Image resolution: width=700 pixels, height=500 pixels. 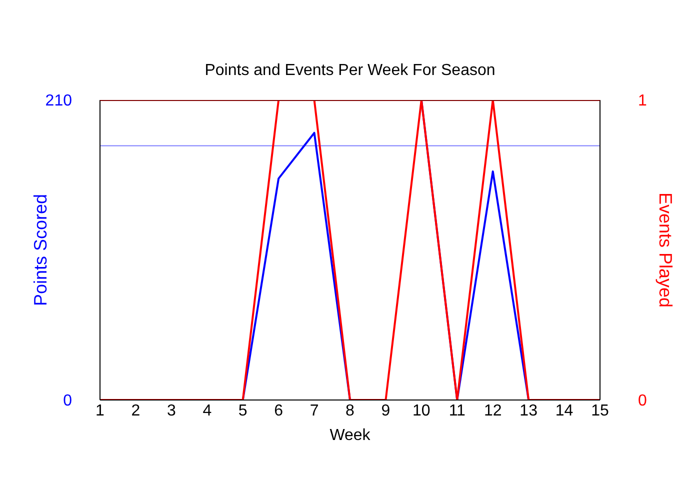 I want to click on x-axis-title: Week, so click(x=351, y=435).